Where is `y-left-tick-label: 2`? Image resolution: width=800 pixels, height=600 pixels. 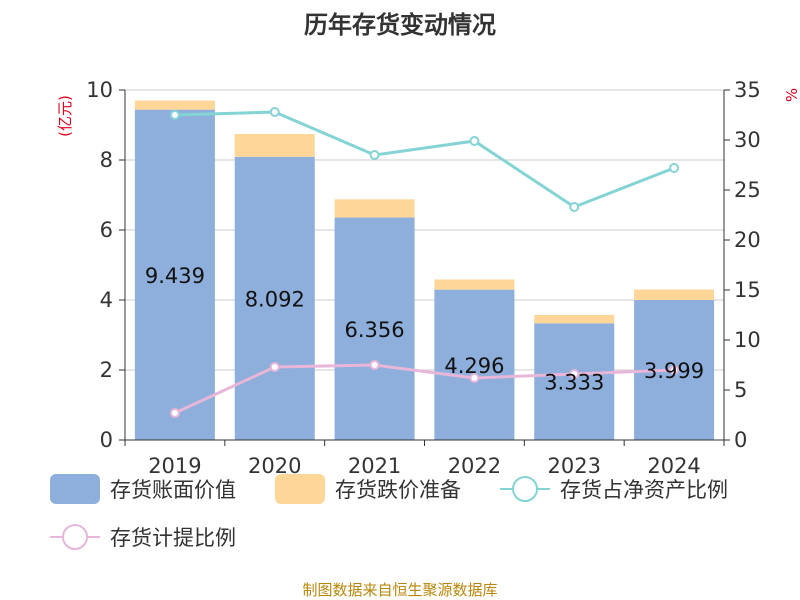
y-left-tick-label: 2 is located at coordinates (106, 370).